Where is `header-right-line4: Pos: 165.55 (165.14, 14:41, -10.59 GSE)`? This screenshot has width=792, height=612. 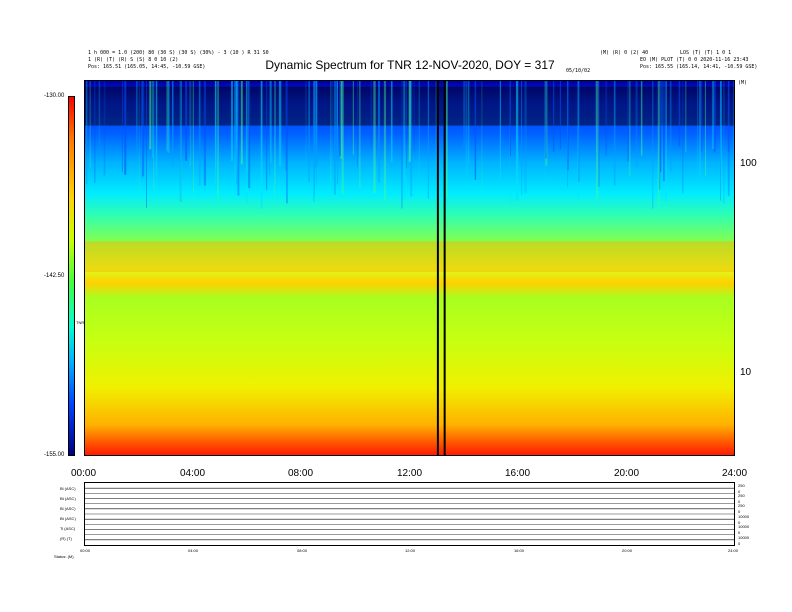
header-right-line4: Pos: 165.55 (165.14, 14:41, -10.59 GSE) is located at coordinates (699, 67).